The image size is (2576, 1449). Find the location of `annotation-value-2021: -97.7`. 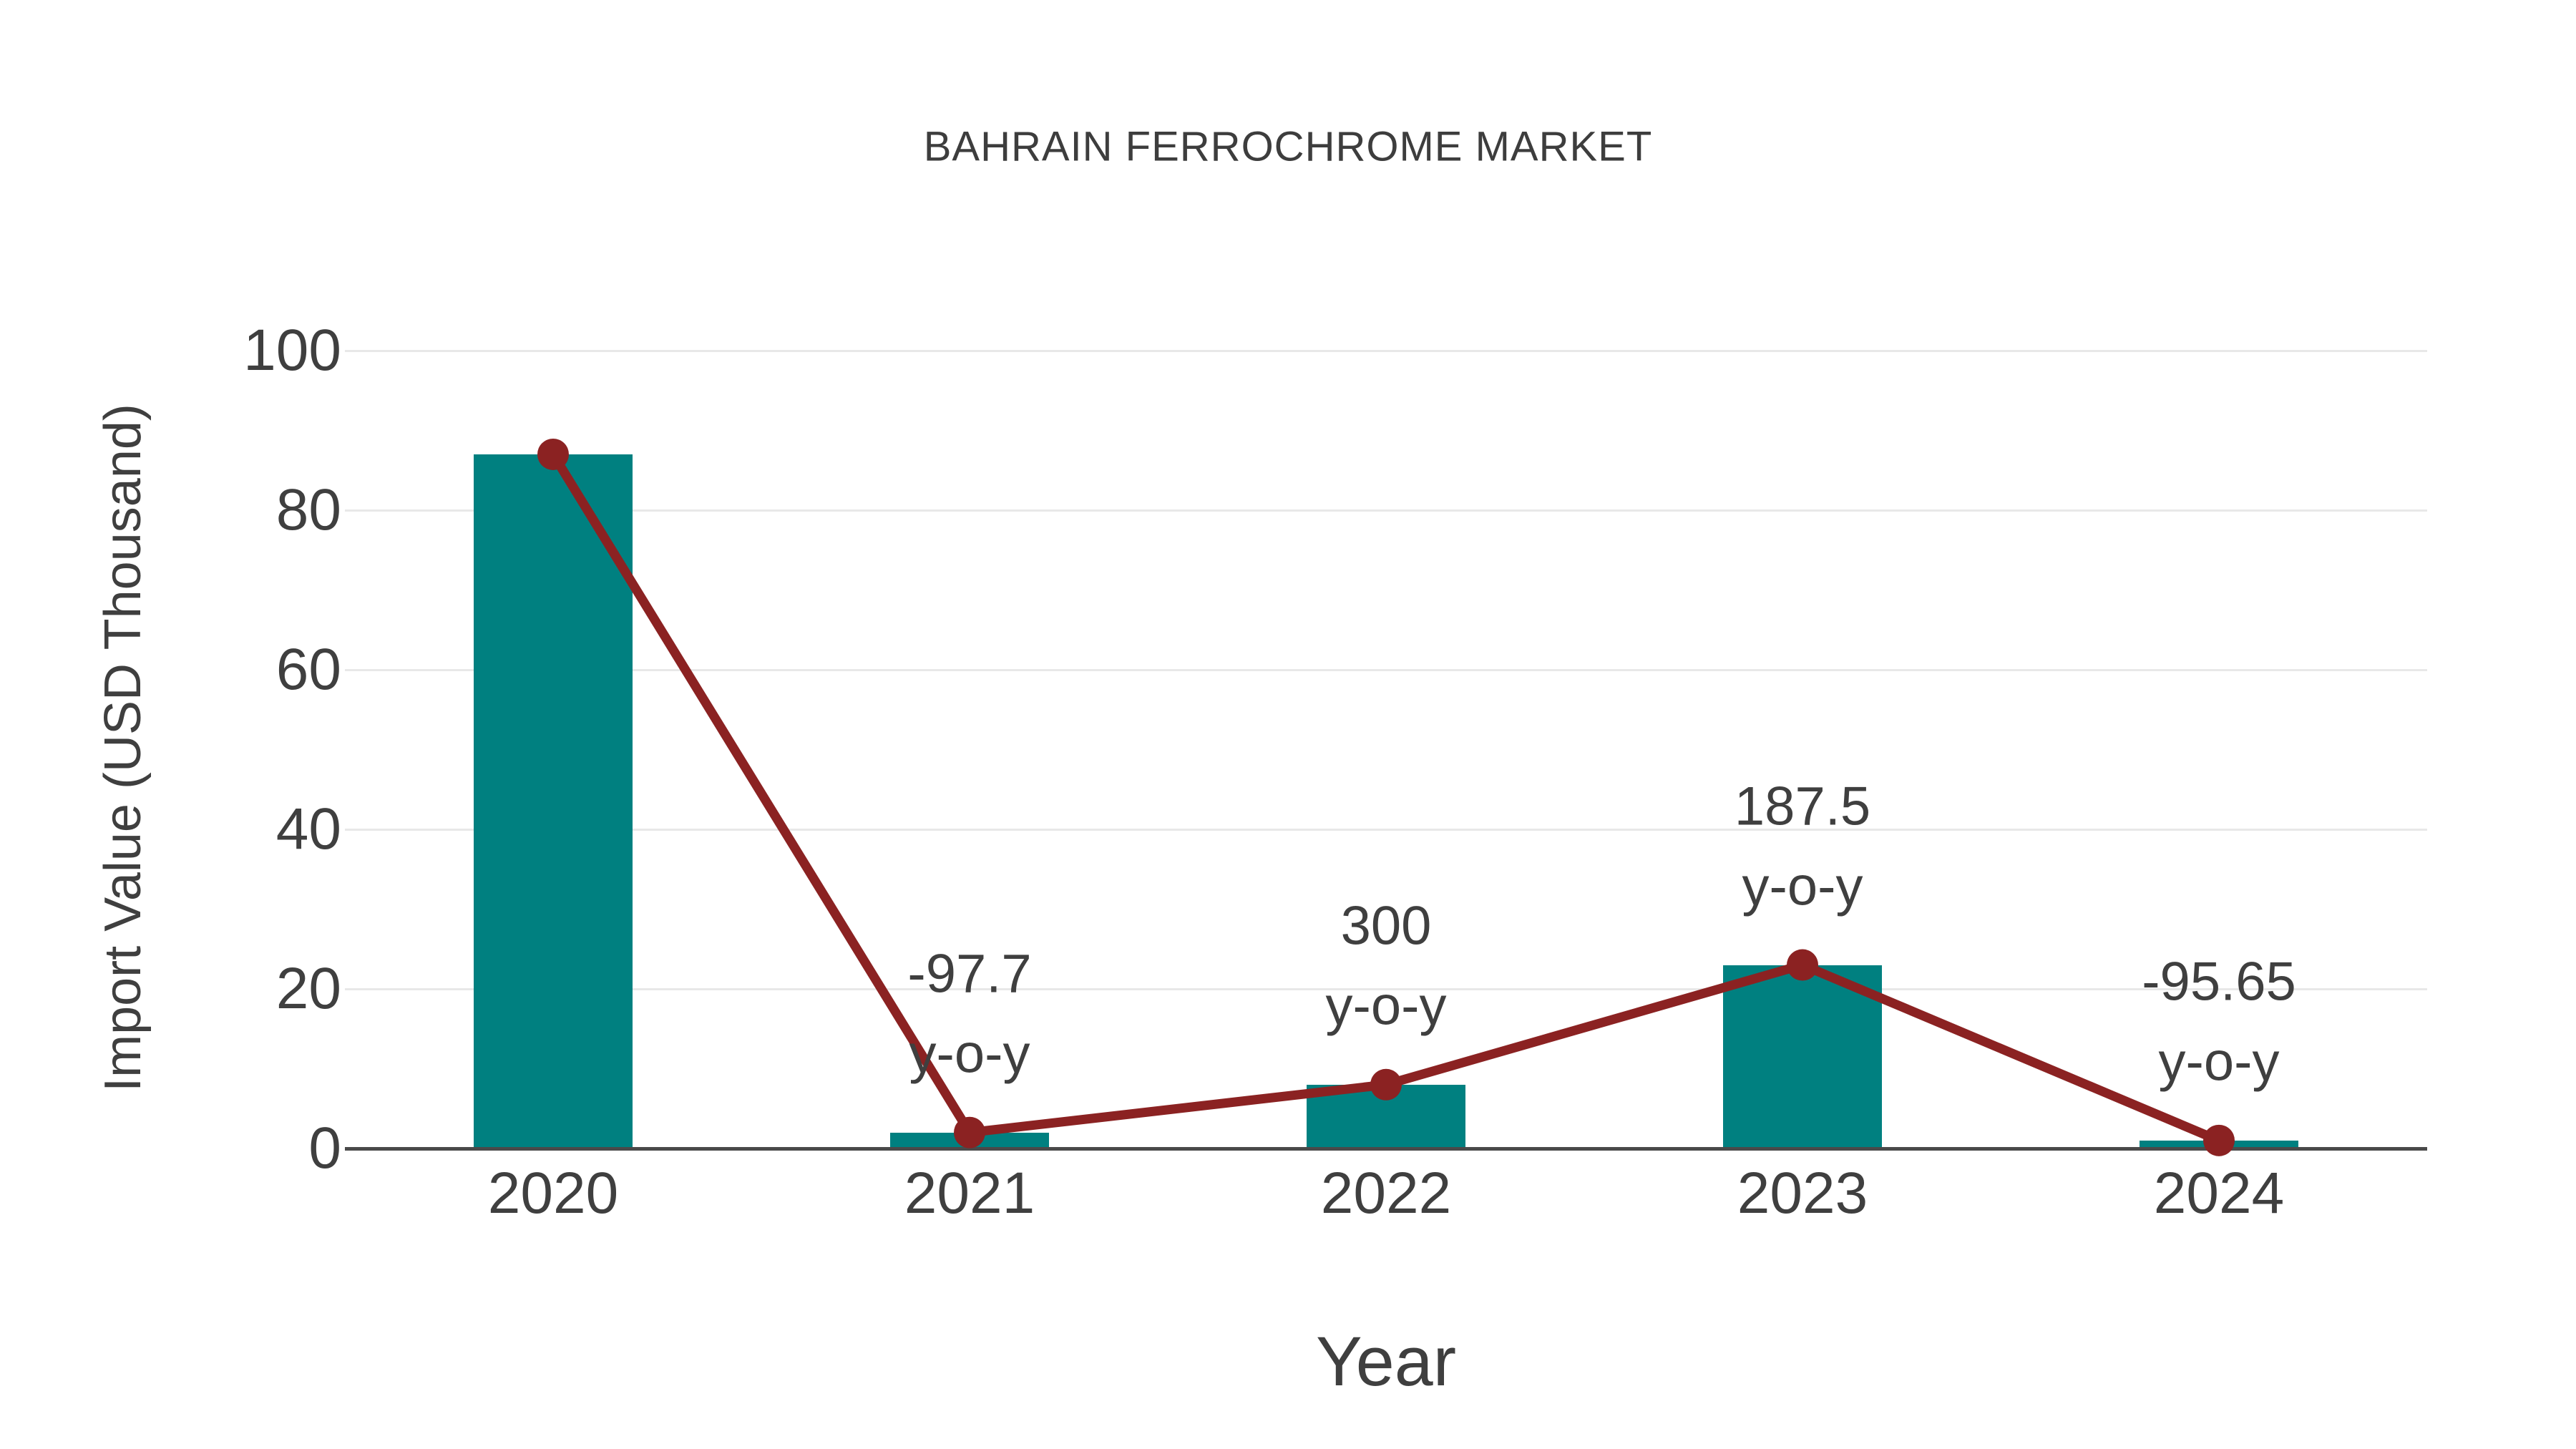

annotation-value-2021: -97.7 is located at coordinates (969, 974).